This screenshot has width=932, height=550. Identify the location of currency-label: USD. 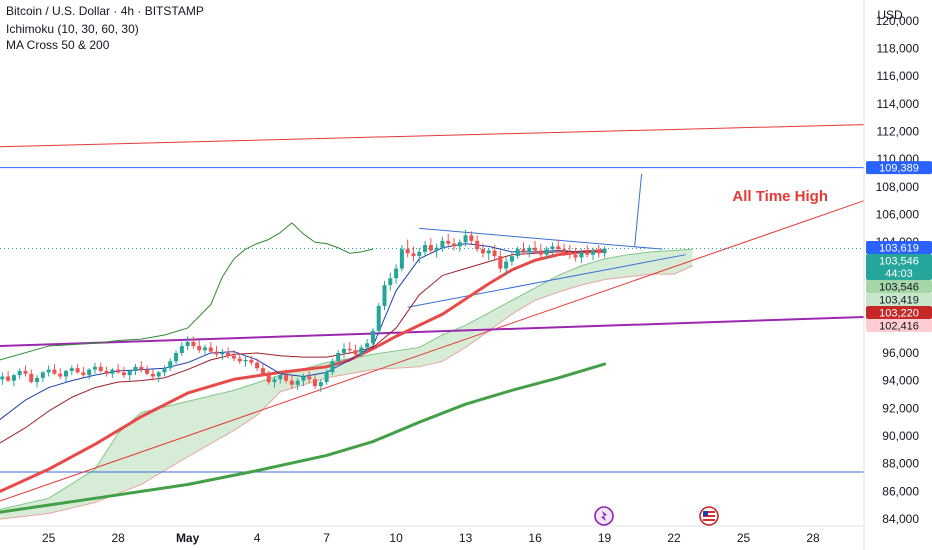
(890, 15).